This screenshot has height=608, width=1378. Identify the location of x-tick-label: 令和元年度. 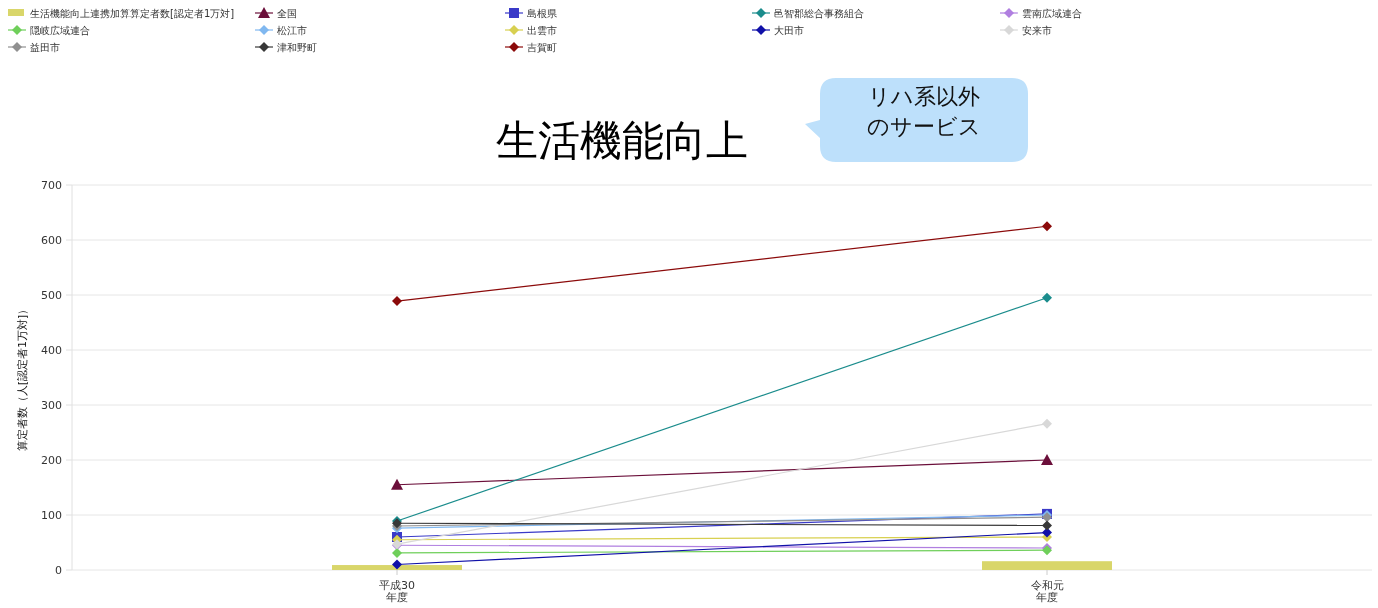
(1047, 591).